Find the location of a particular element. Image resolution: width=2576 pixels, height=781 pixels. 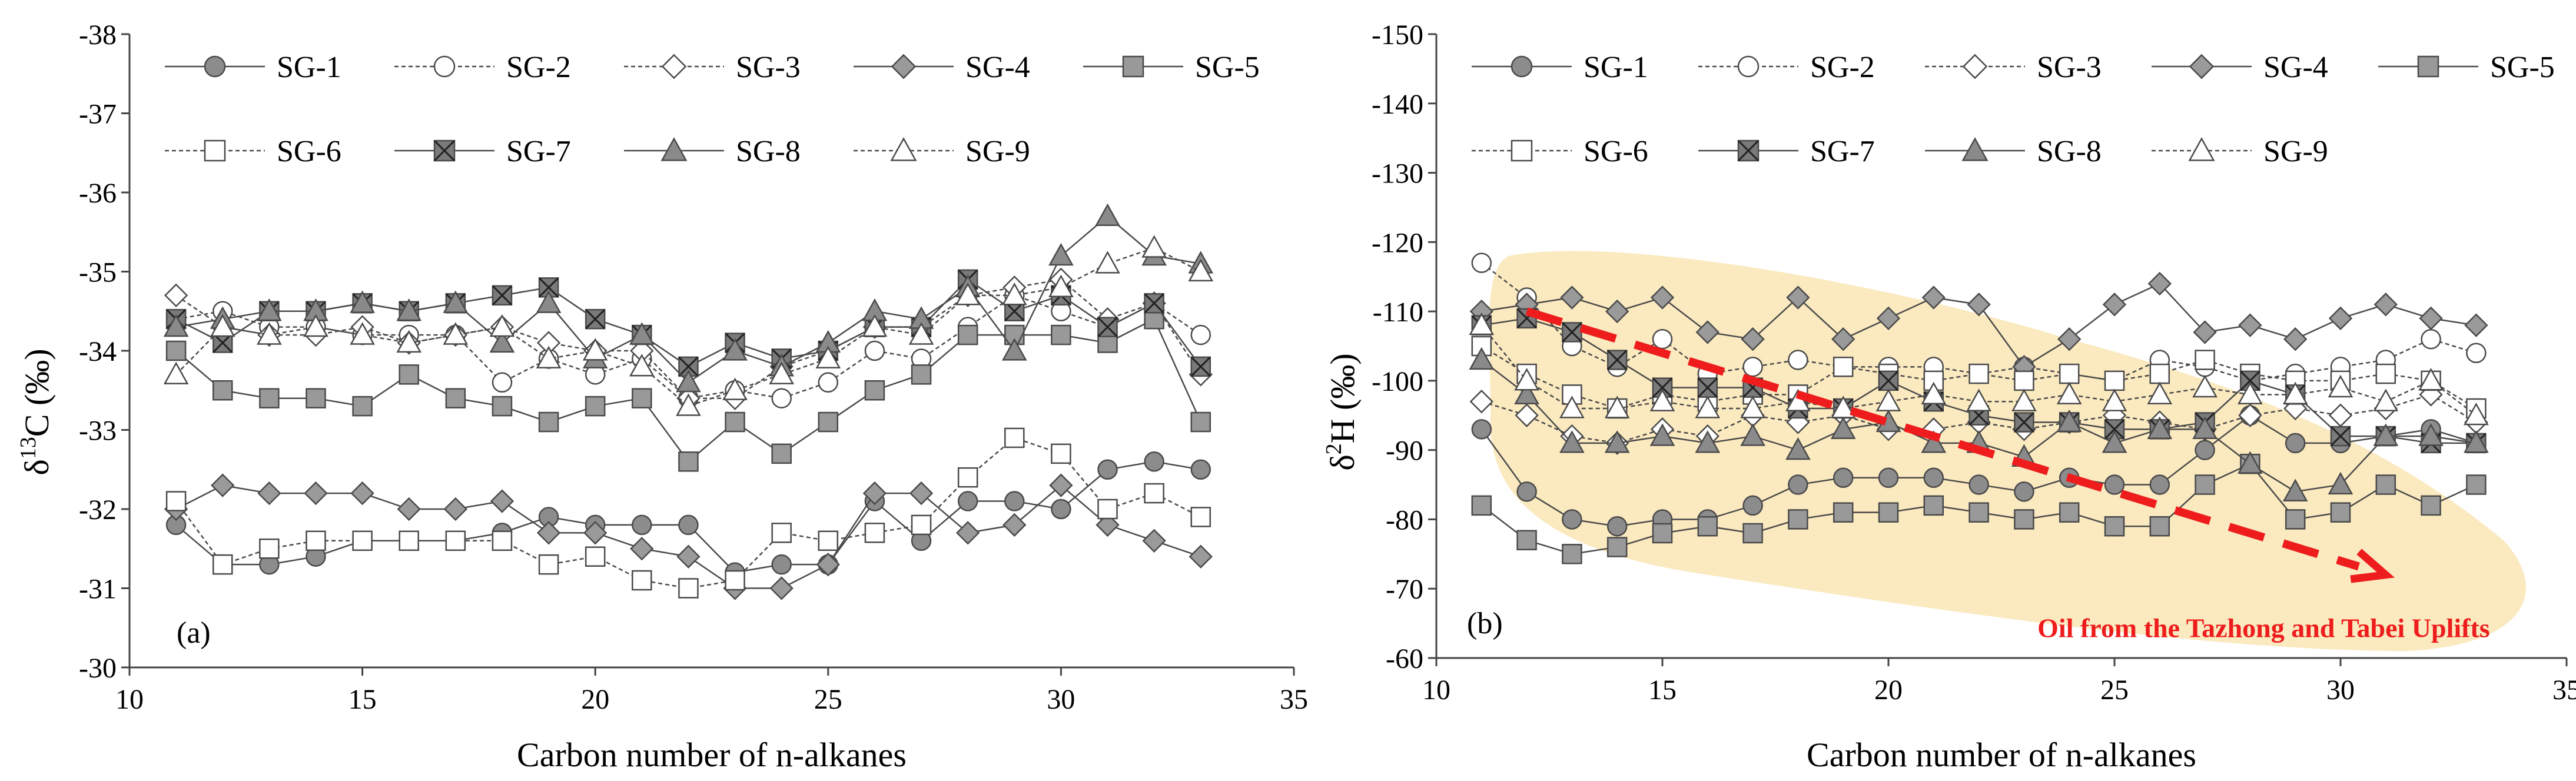

annotation-text: Oil from the Tazhong and Tabei Uplifts is located at coordinates (2263, 628).